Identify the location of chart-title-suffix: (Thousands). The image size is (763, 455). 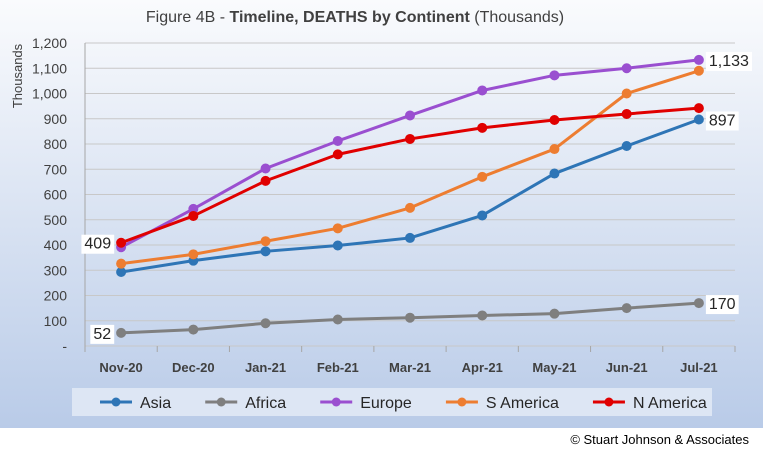
(517, 17).